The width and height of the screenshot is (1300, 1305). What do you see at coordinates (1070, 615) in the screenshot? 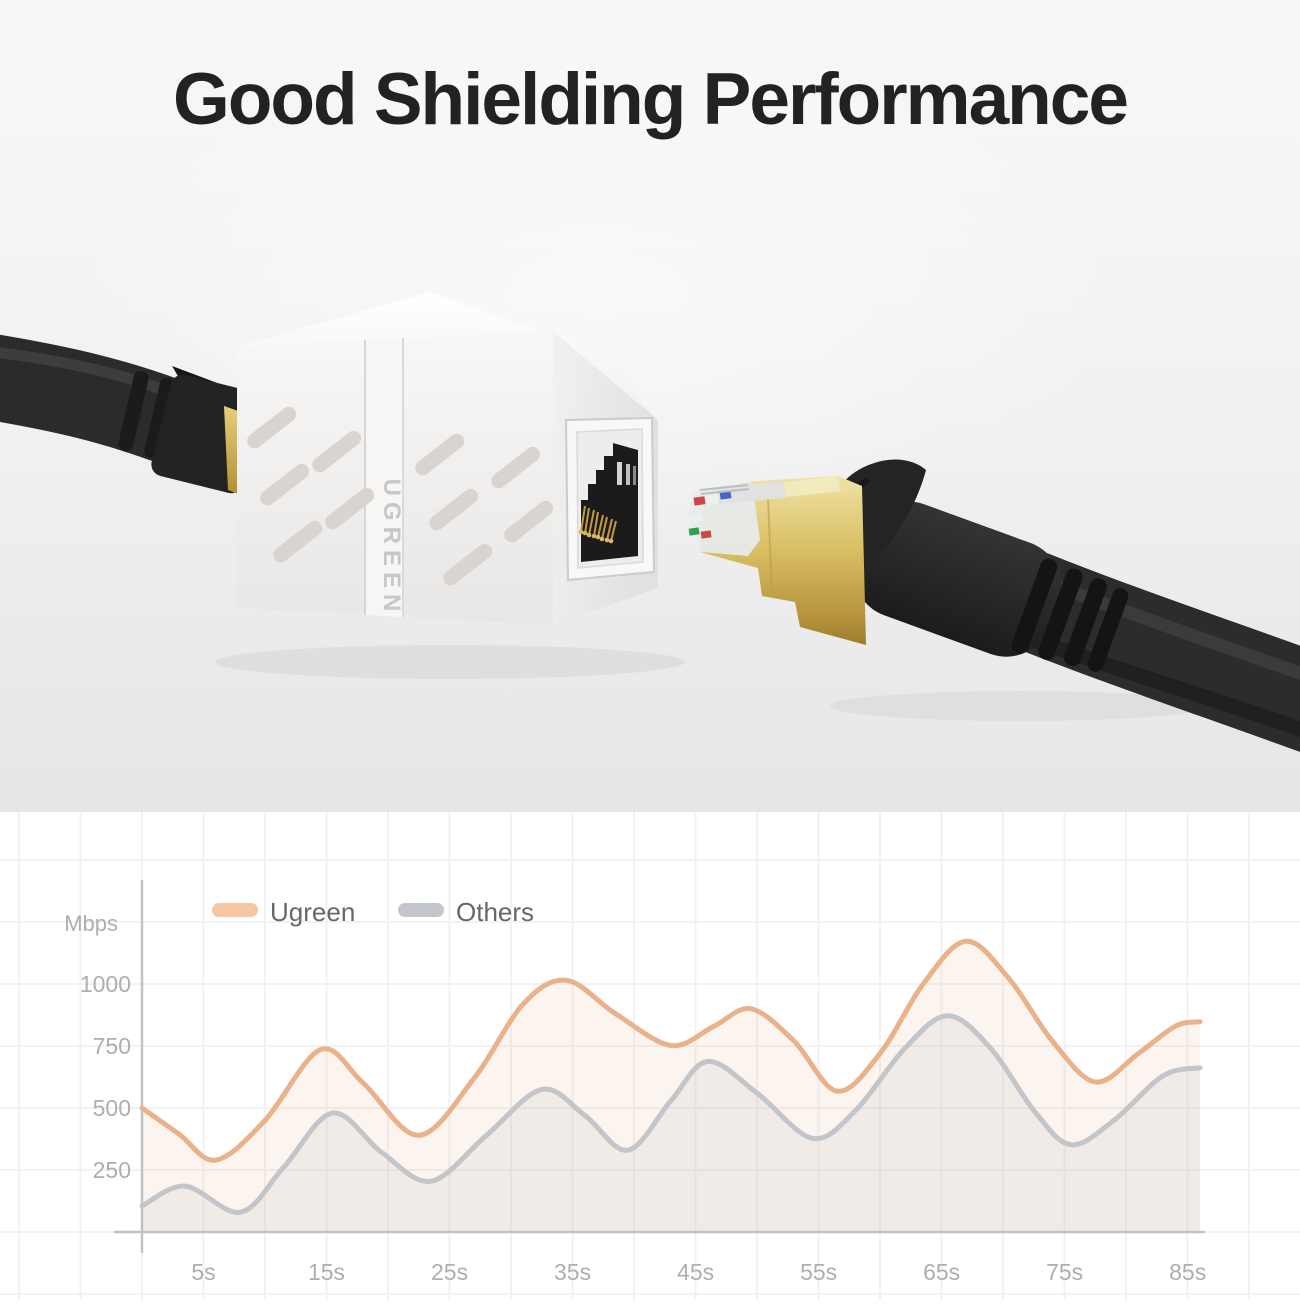
I see `boot-ribs` at bounding box center [1070, 615].